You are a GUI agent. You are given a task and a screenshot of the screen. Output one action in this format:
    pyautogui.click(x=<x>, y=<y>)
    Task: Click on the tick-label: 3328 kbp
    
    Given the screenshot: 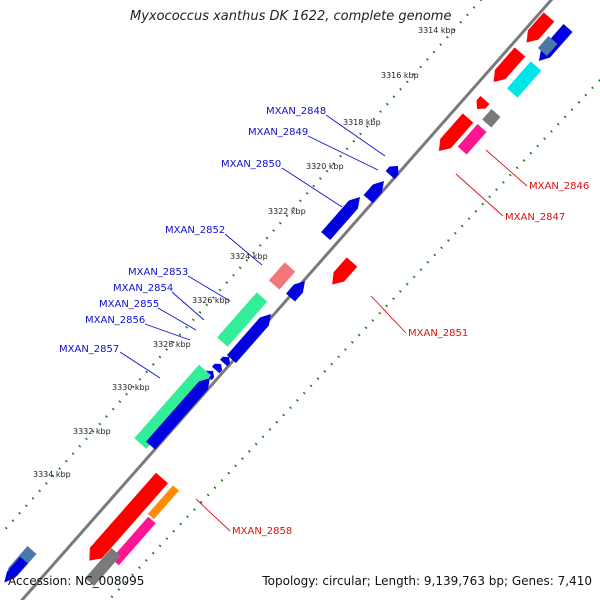 What is the action you would take?
    pyautogui.click(x=172, y=344)
    